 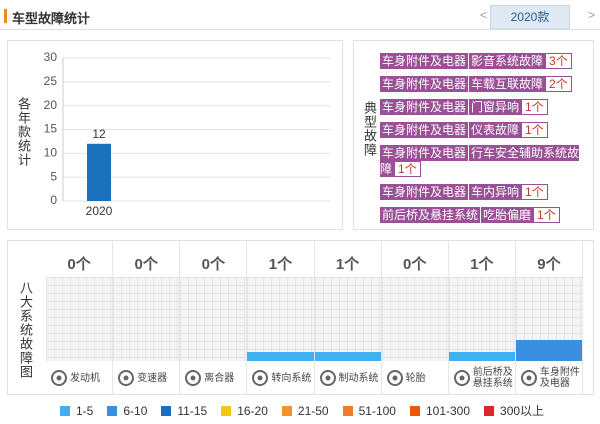 What do you see at coordinates (495, 130) in the screenshot?
I see `fault-name: 仪表故障` at bounding box center [495, 130].